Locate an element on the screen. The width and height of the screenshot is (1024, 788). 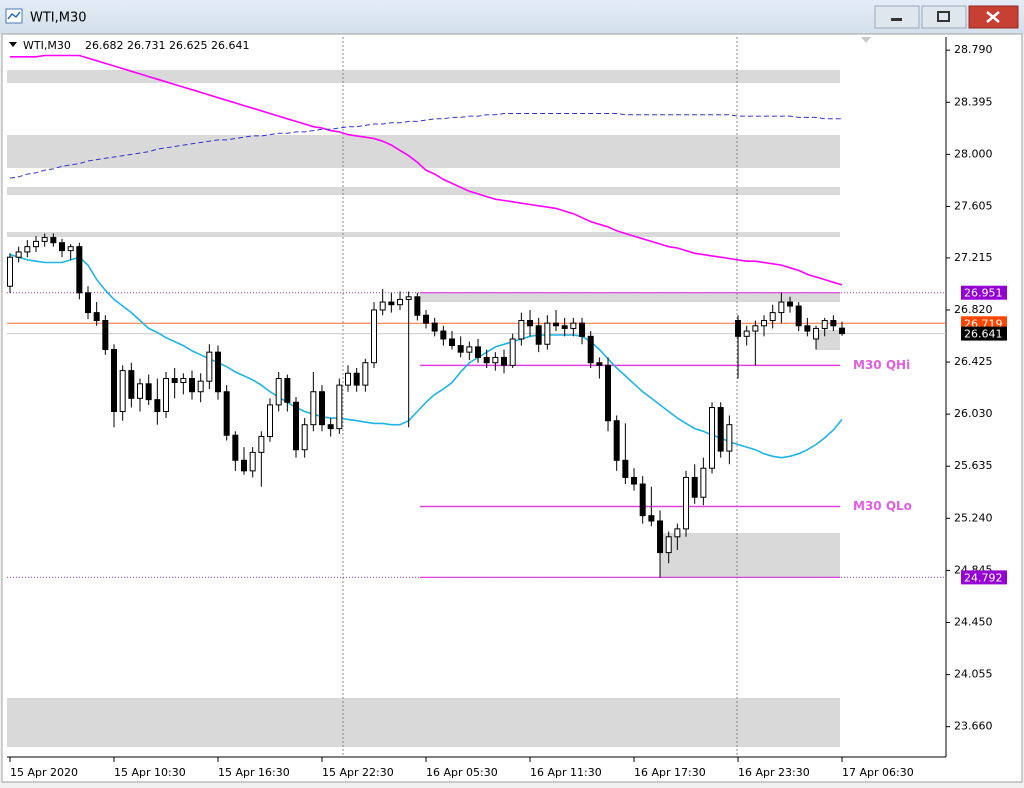
header-open: 26.682 is located at coordinates (104, 45).